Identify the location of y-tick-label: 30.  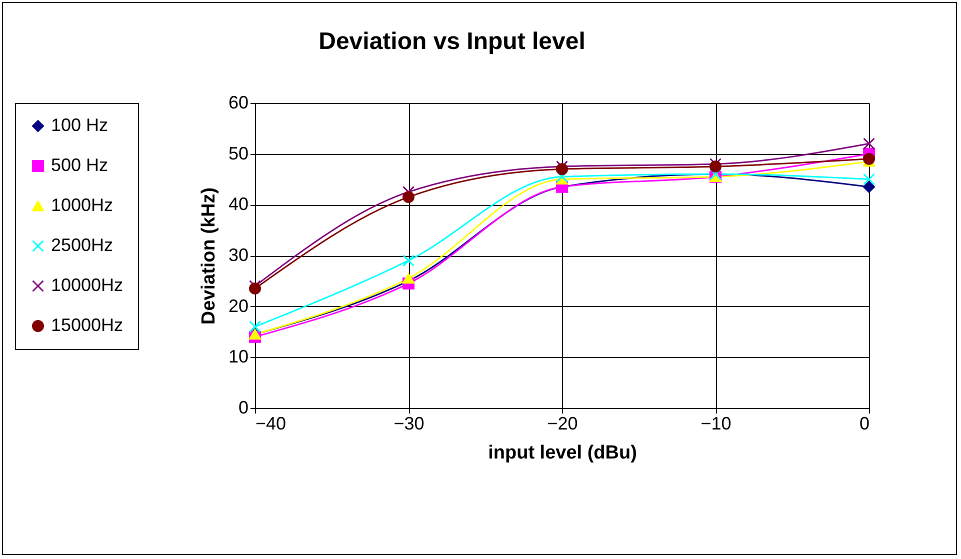
(238, 255).